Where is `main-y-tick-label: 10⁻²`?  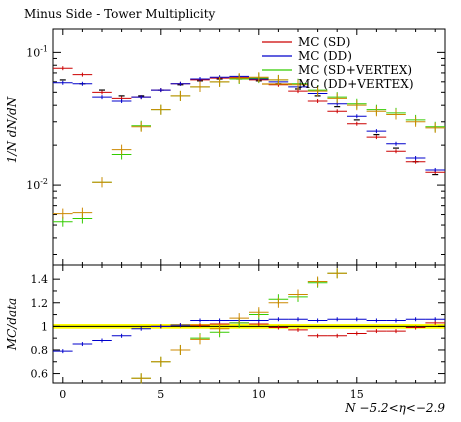 main-y-tick-label: 10⁻² is located at coordinates (37, 184).